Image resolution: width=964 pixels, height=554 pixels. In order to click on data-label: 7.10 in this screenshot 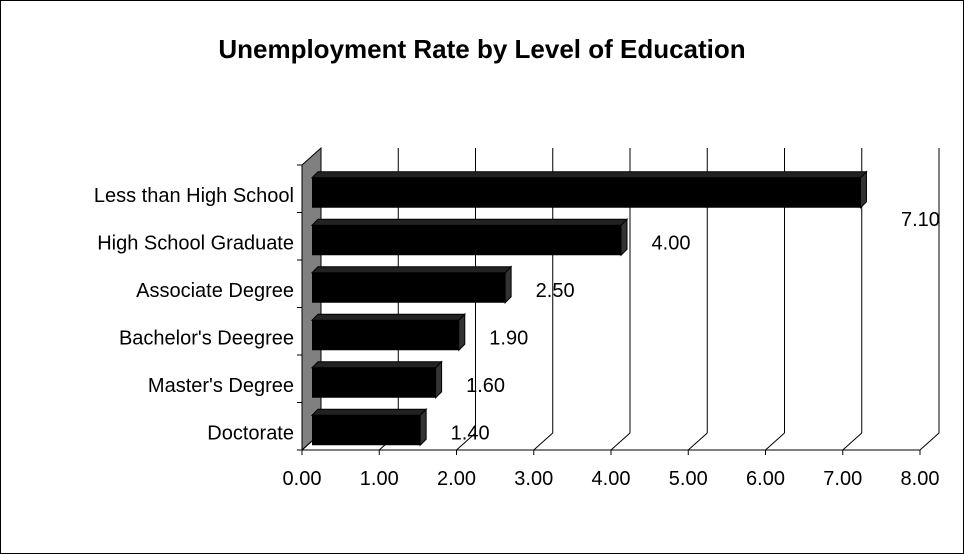, I will do `click(920, 220)`.